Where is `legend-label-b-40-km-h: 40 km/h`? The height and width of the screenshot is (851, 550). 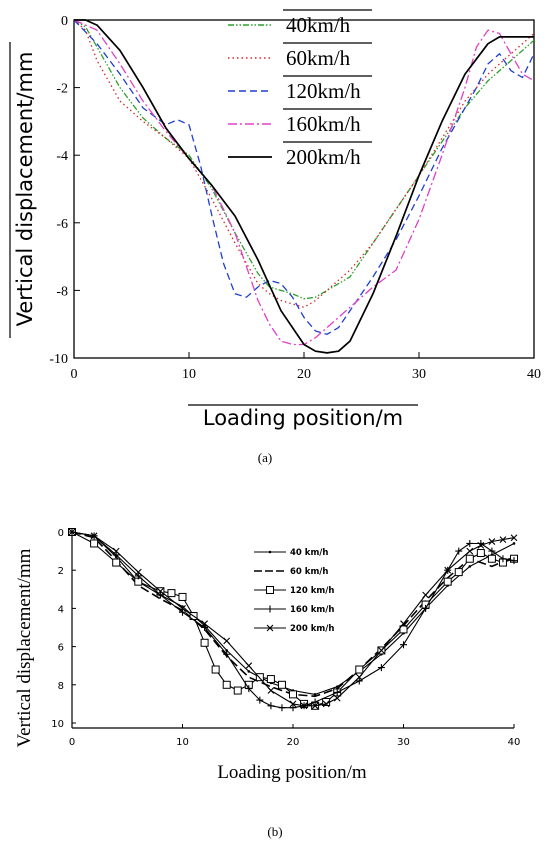 legend-label-b-40-km-h: 40 km/h is located at coordinates (309, 553).